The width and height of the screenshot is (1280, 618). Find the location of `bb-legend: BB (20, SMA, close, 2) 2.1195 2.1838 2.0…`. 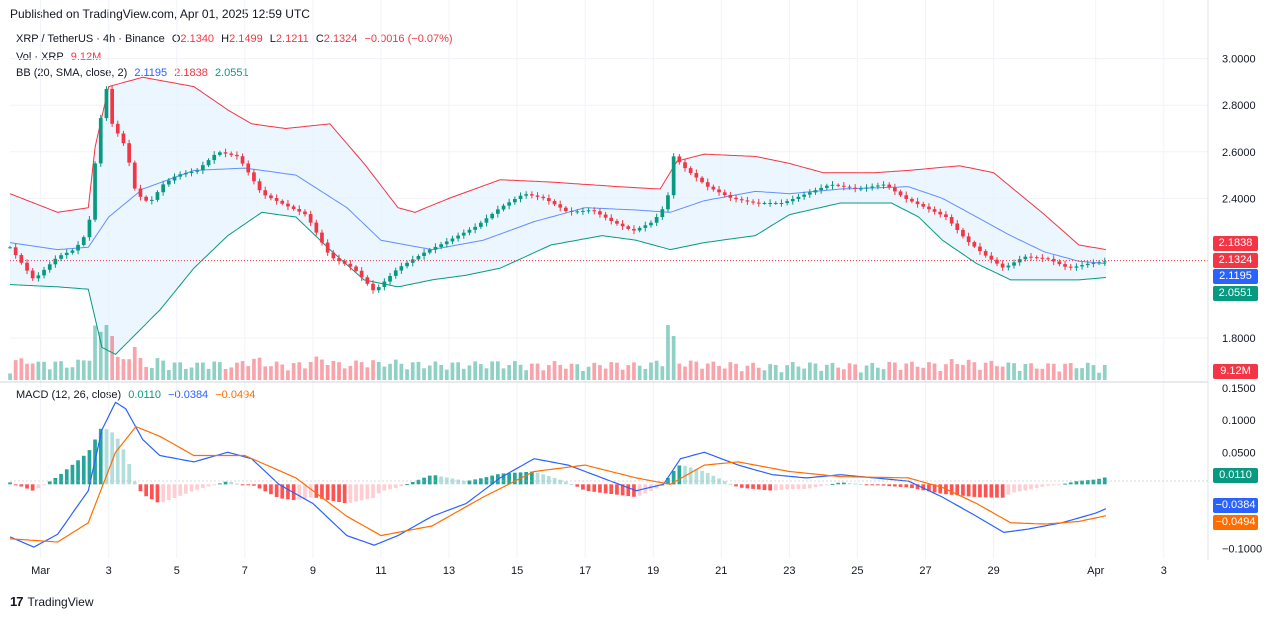

bb-legend: BB (20, SMA, close, 2) 2.1195 2.1838 2.0… is located at coordinates (134, 73).